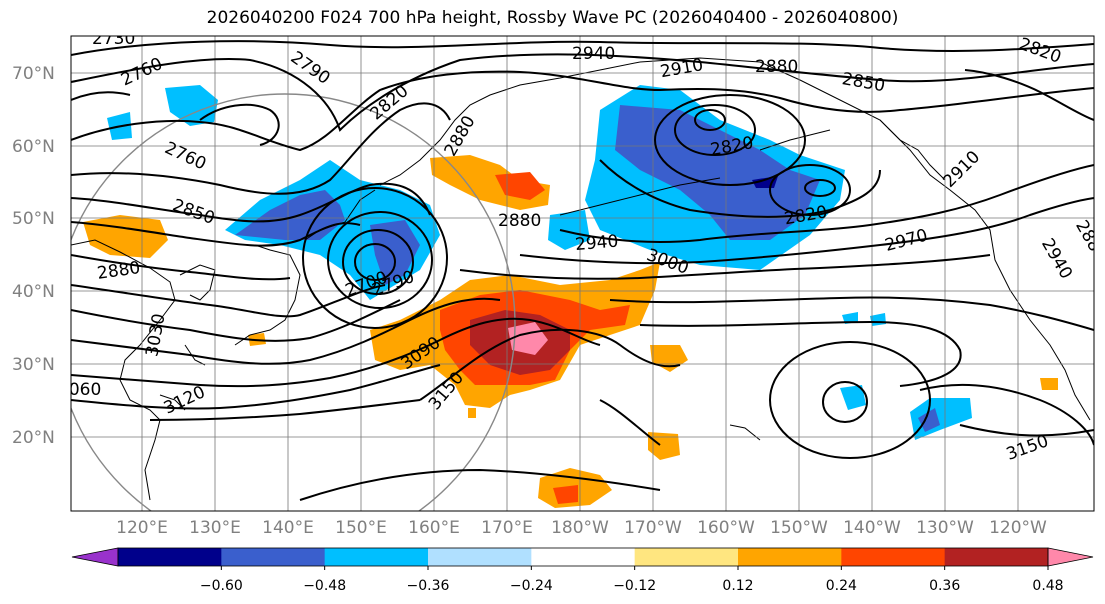  Describe the element at coordinates (33, 147) in the screenshot. I see `lat-label-60n: 60°N` at that location.